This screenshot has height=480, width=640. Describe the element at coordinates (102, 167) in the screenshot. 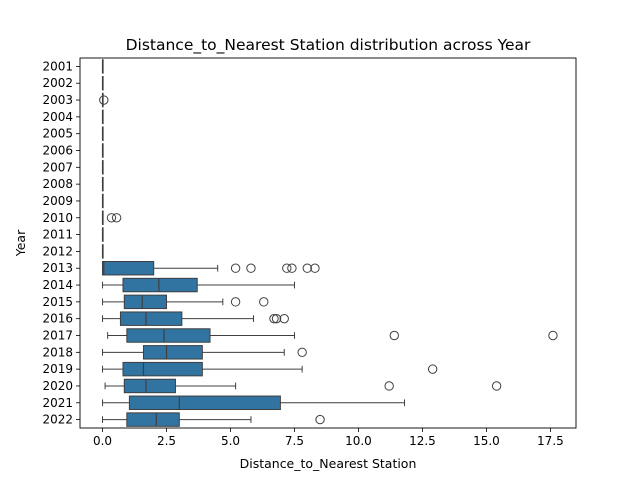

I see `box-group-2007` at that location.